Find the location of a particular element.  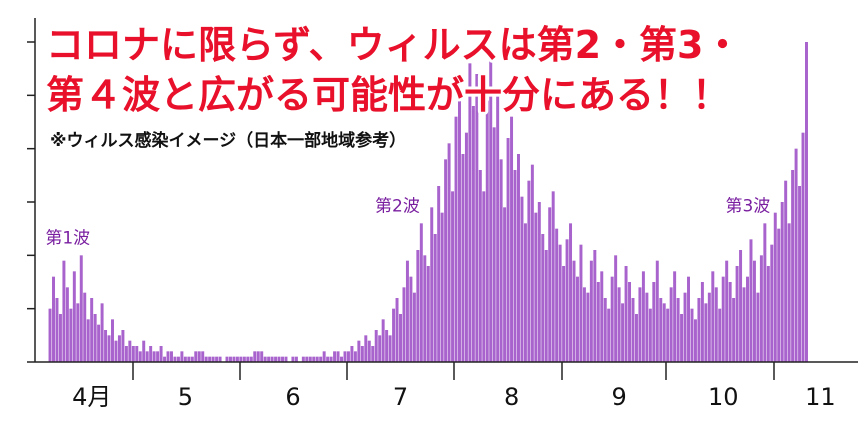

x-tick-label: 6 is located at coordinates (292, 397).